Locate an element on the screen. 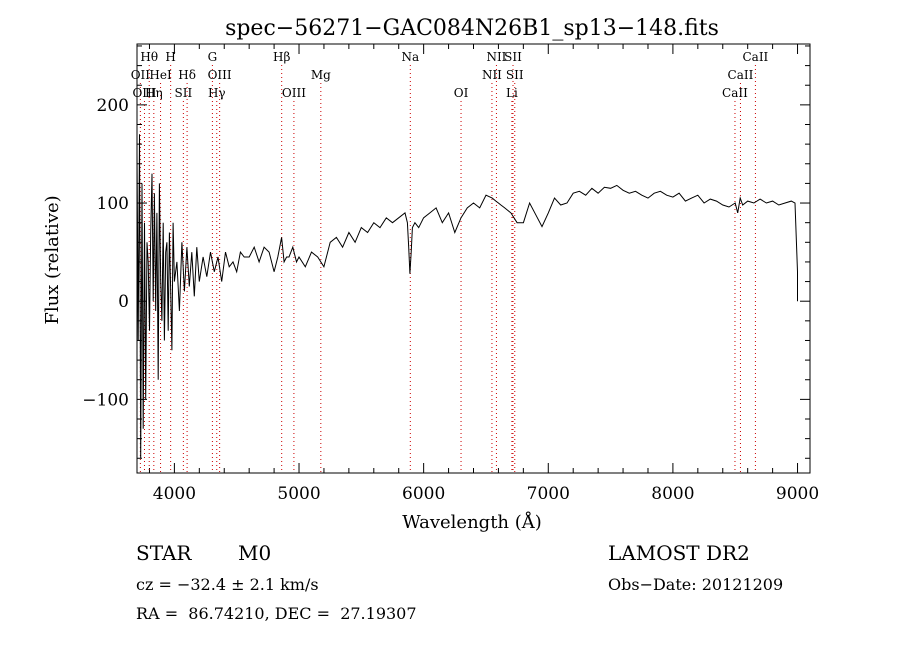 The height and width of the screenshot is (650, 900). y-tick-labels: −100 0 100 200 is located at coordinates (105, 253).